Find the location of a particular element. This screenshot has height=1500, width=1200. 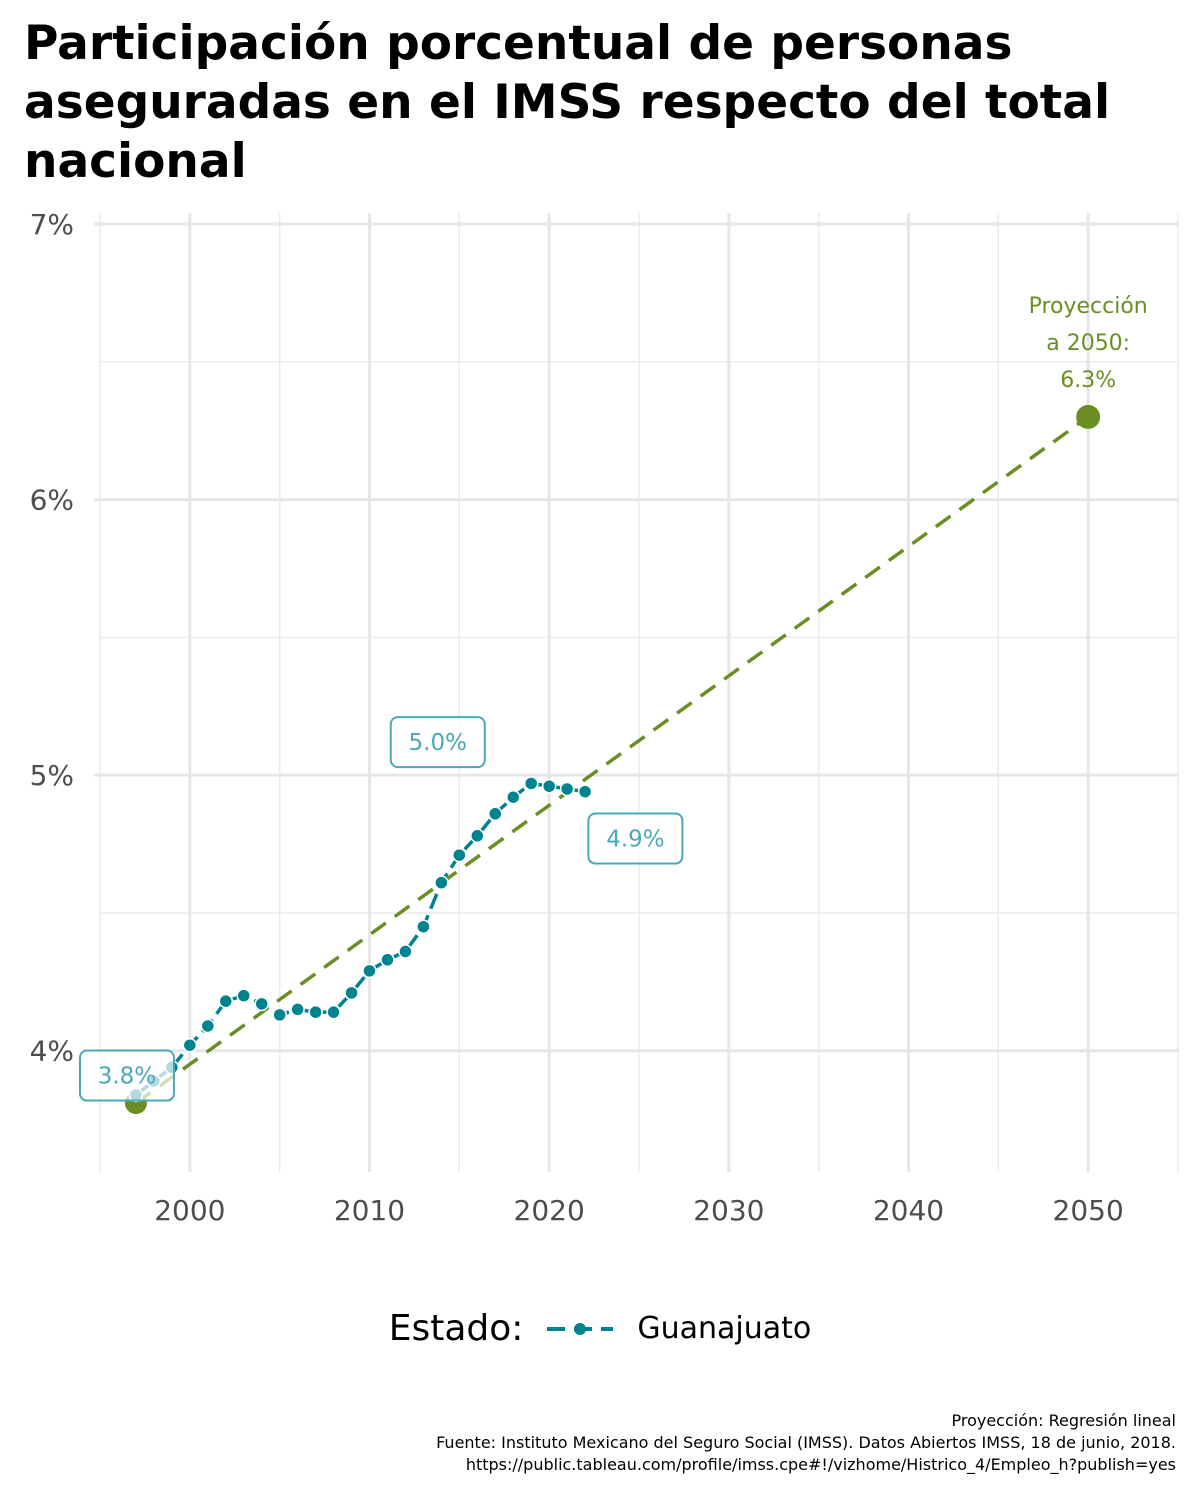

x-tick-label: 2010 is located at coordinates (369, 1210).